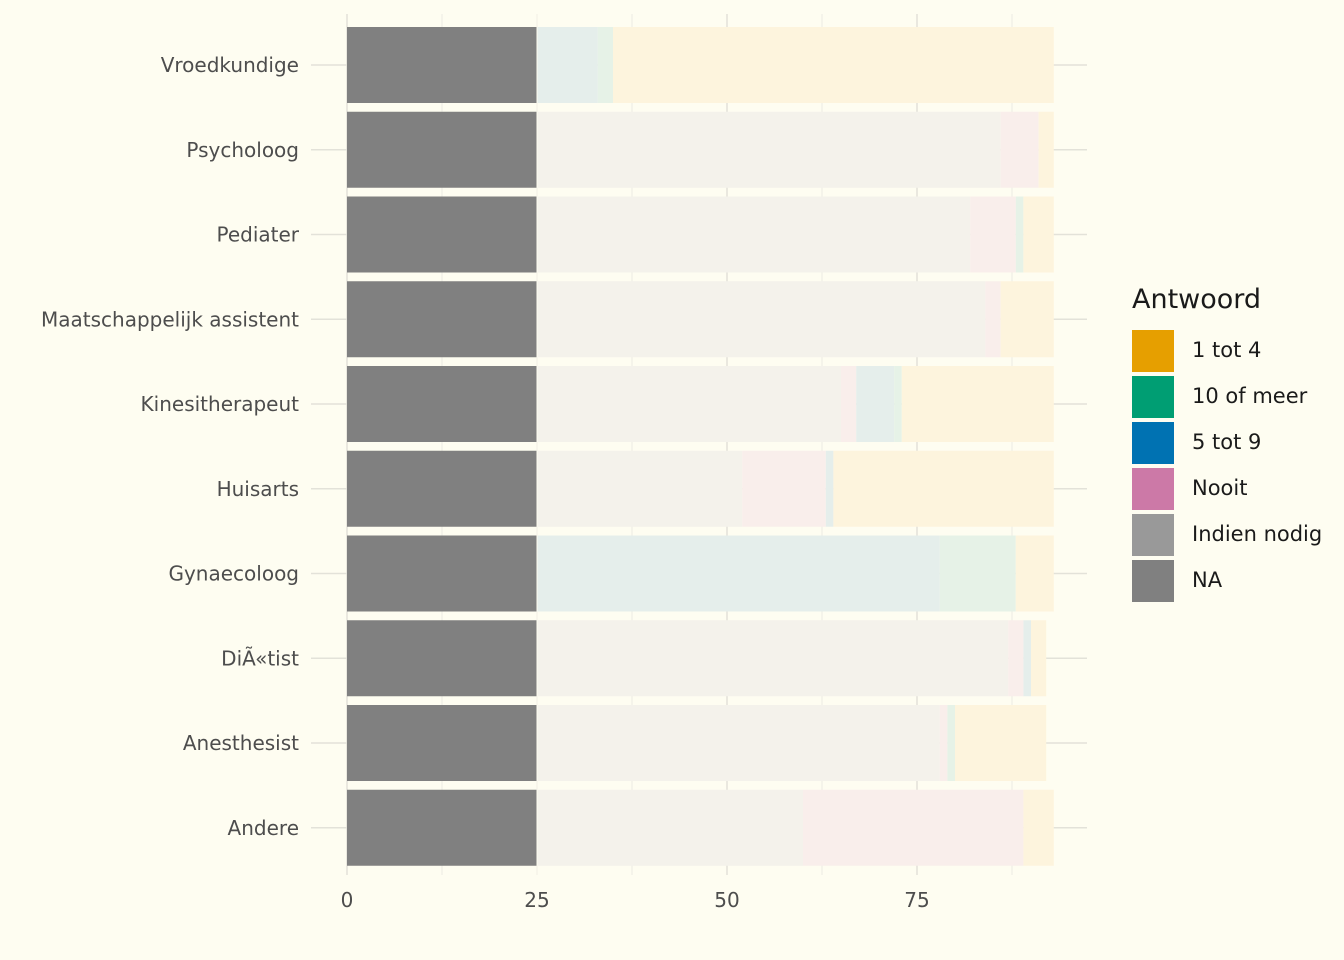  Describe the element at coordinates (726, 900) in the screenshot. I see `x-tick-label: 50` at that location.